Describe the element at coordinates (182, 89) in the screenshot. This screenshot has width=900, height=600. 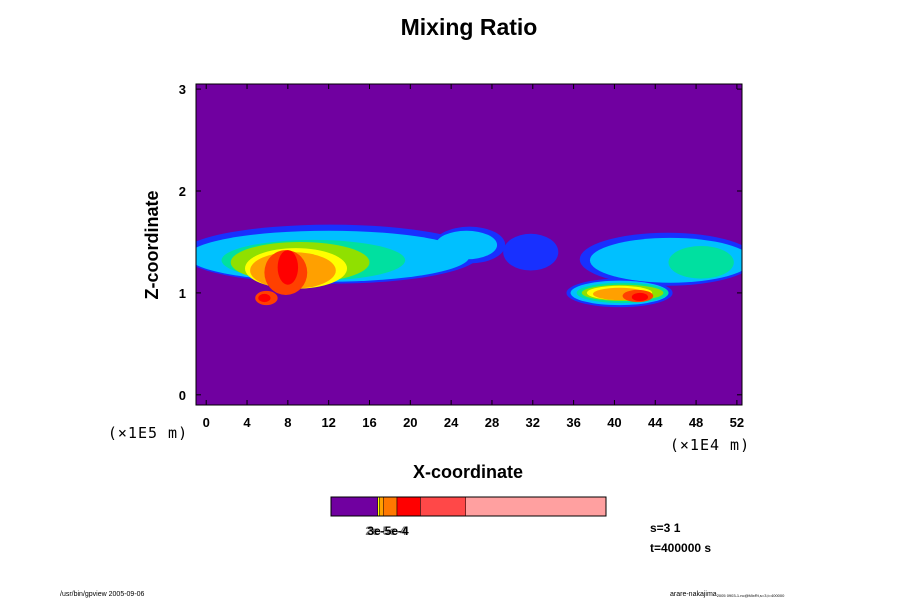
I see `y-tick-label: 3` at that location.